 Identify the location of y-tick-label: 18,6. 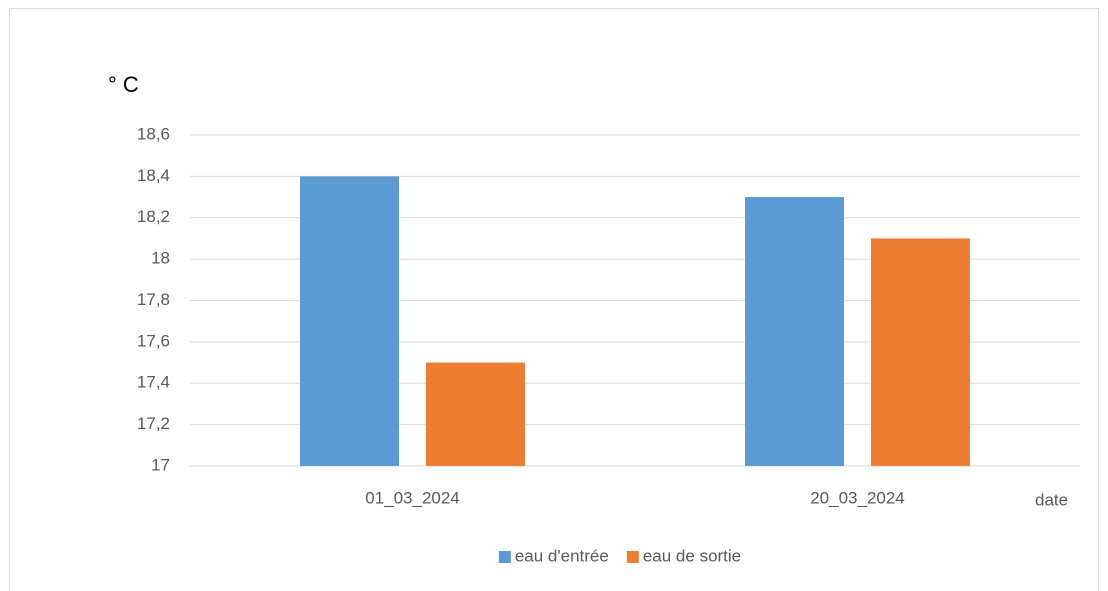
(153, 133).